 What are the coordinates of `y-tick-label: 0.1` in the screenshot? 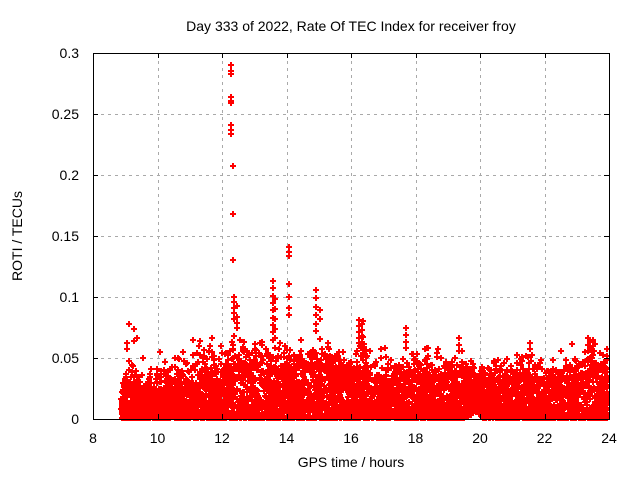 It's located at (70, 297).